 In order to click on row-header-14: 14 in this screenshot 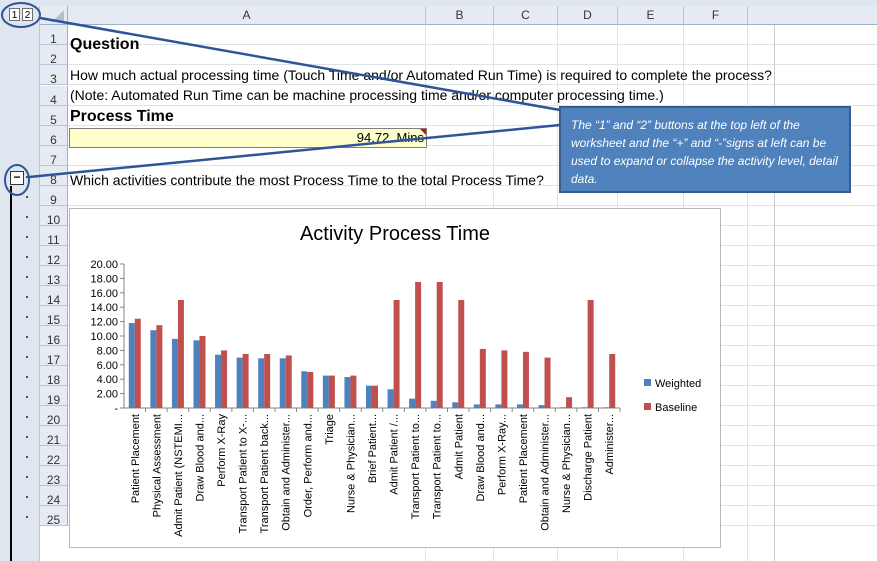, I will do `click(54, 296)`.